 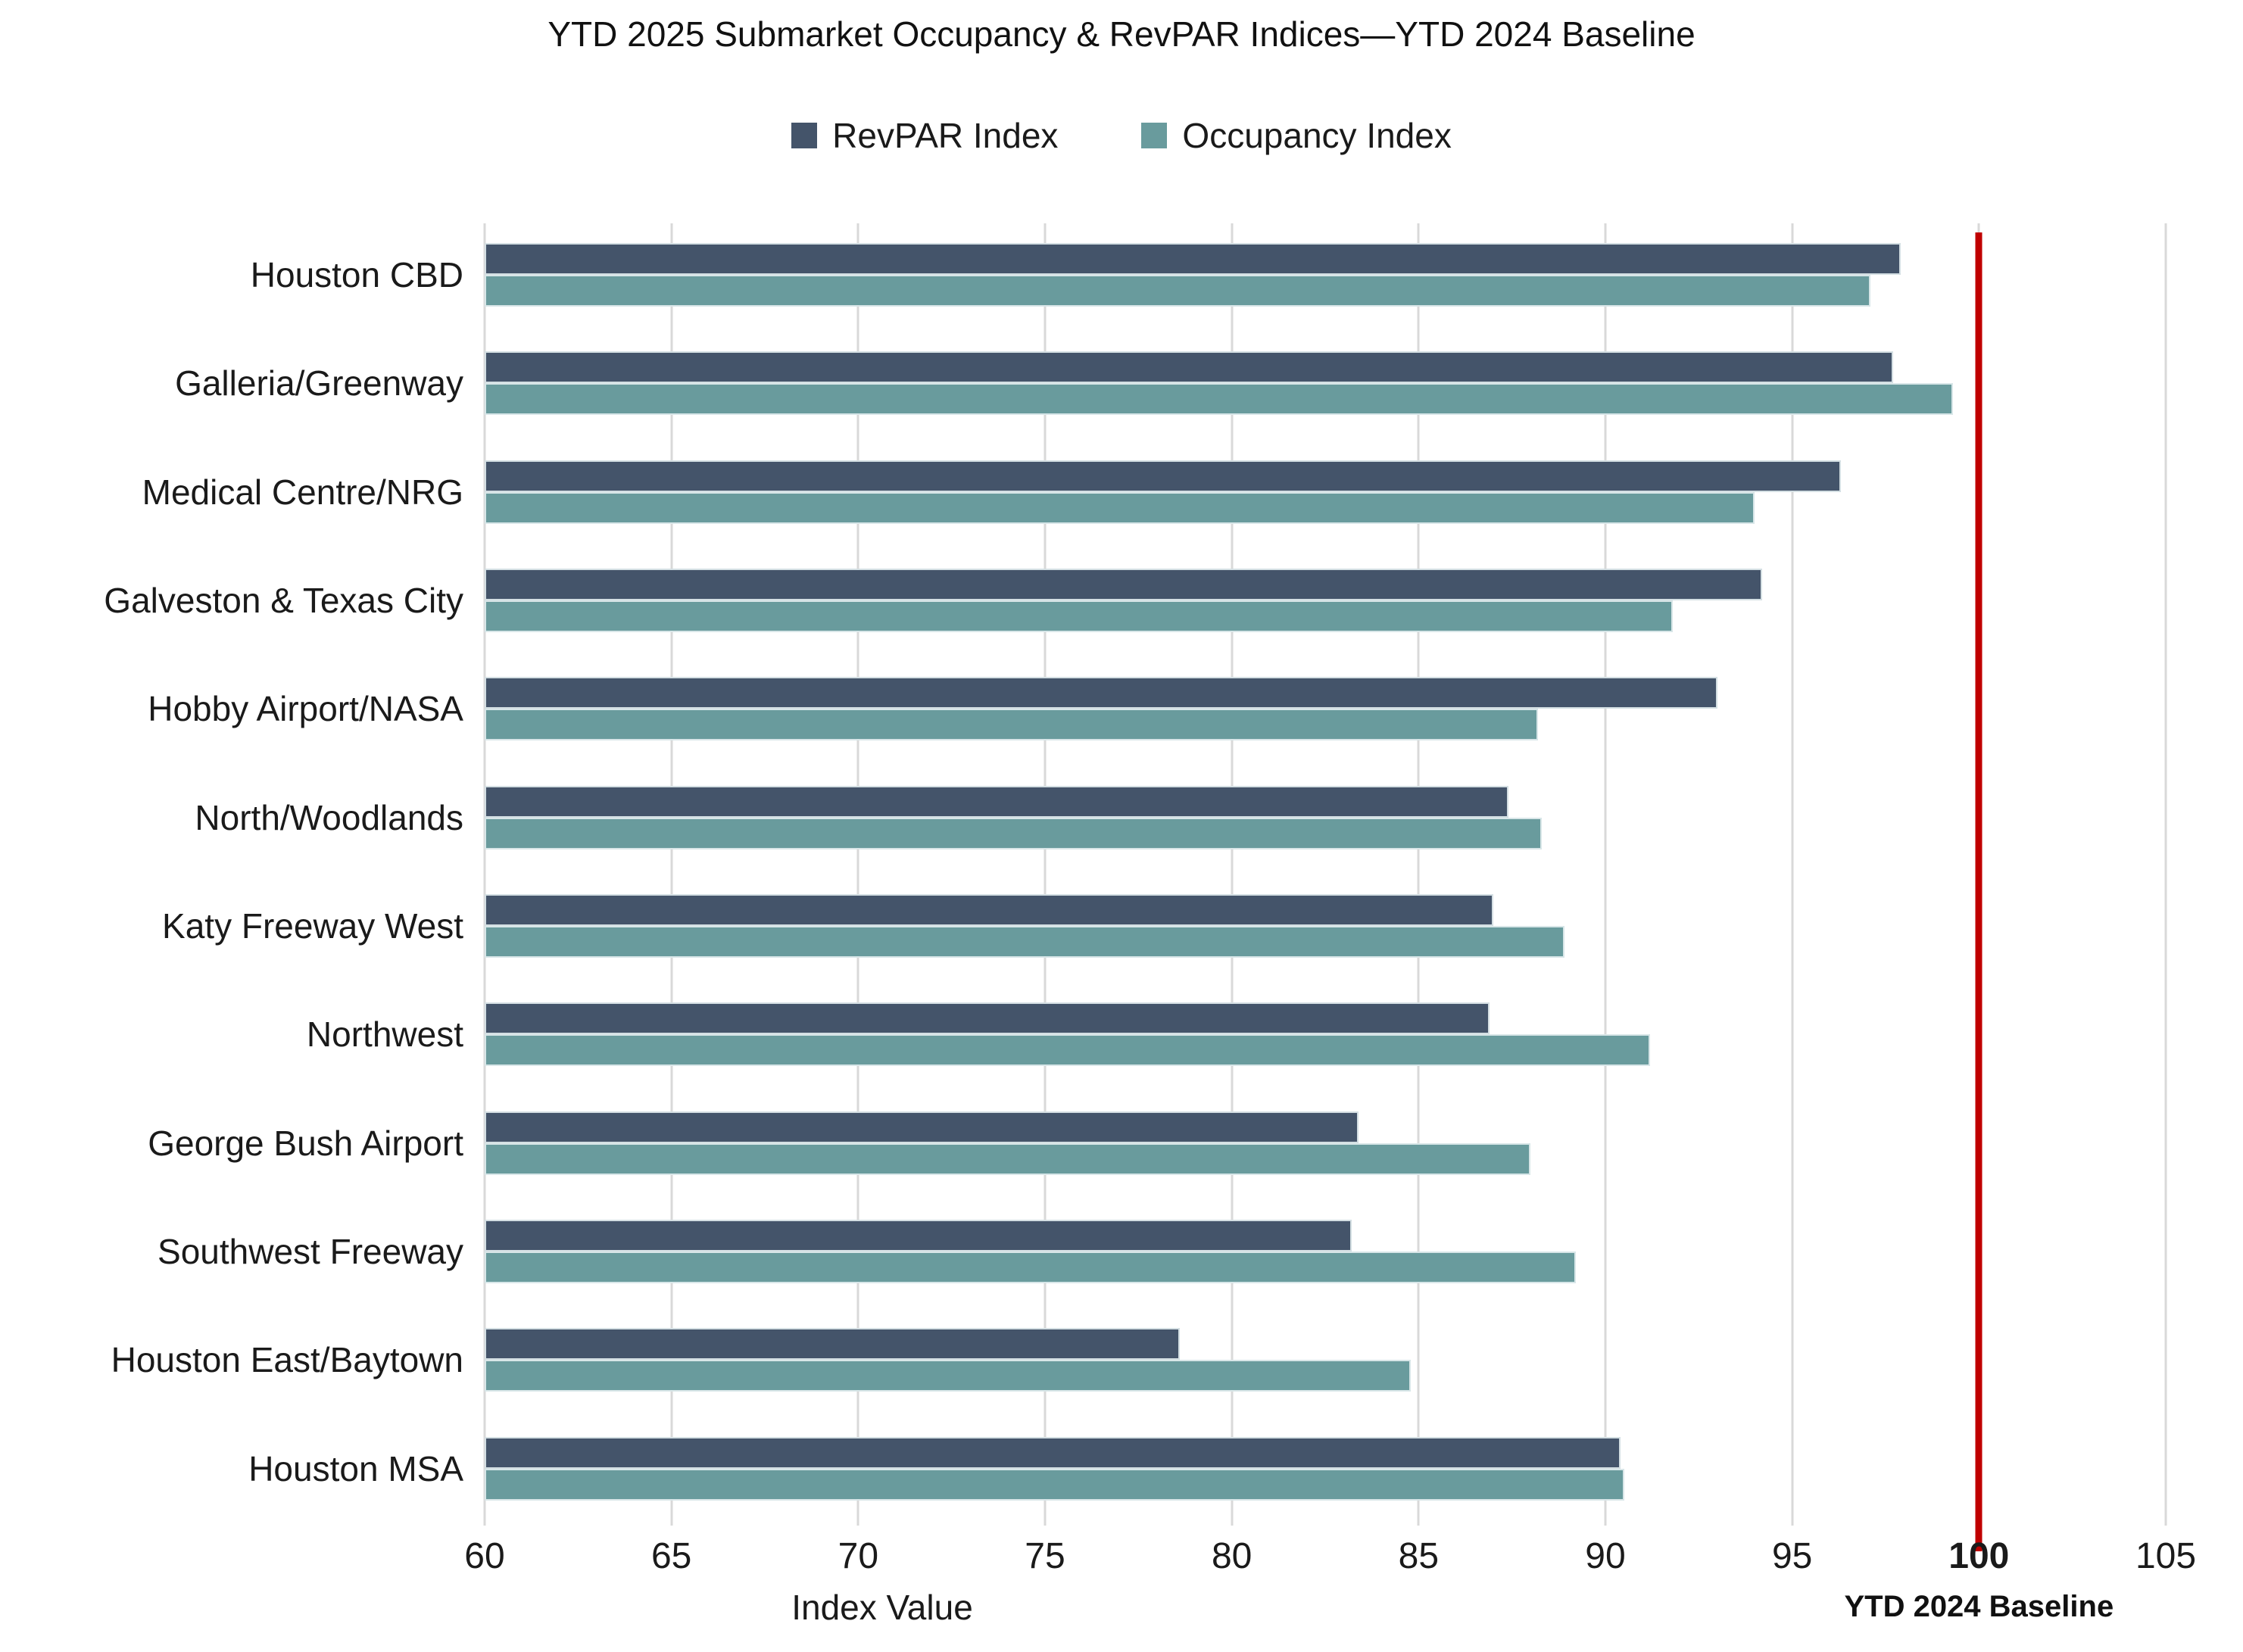 What do you see at coordinates (356, 275) in the screenshot?
I see `category-label-0: Houston CBD` at bounding box center [356, 275].